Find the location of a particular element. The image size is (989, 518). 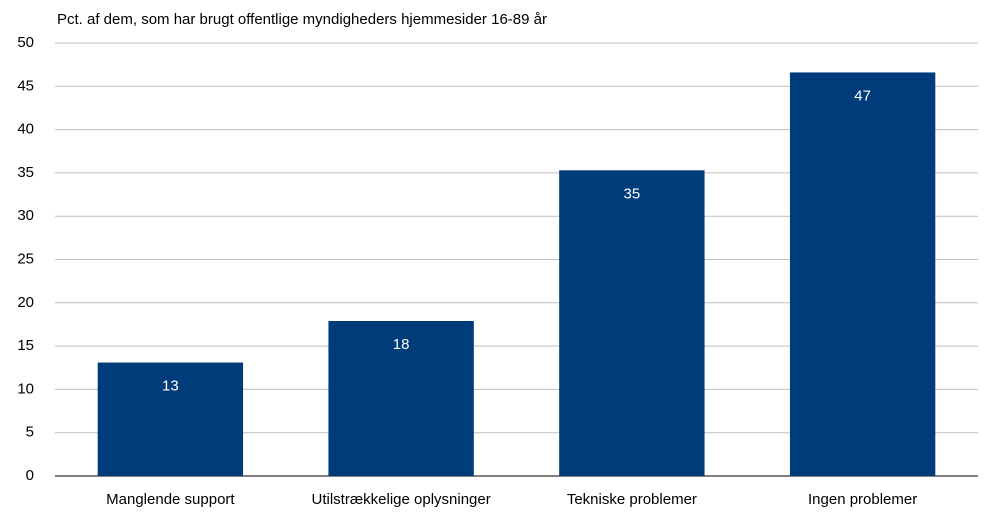

data-label: 18 is located at coordinates (401, 344).